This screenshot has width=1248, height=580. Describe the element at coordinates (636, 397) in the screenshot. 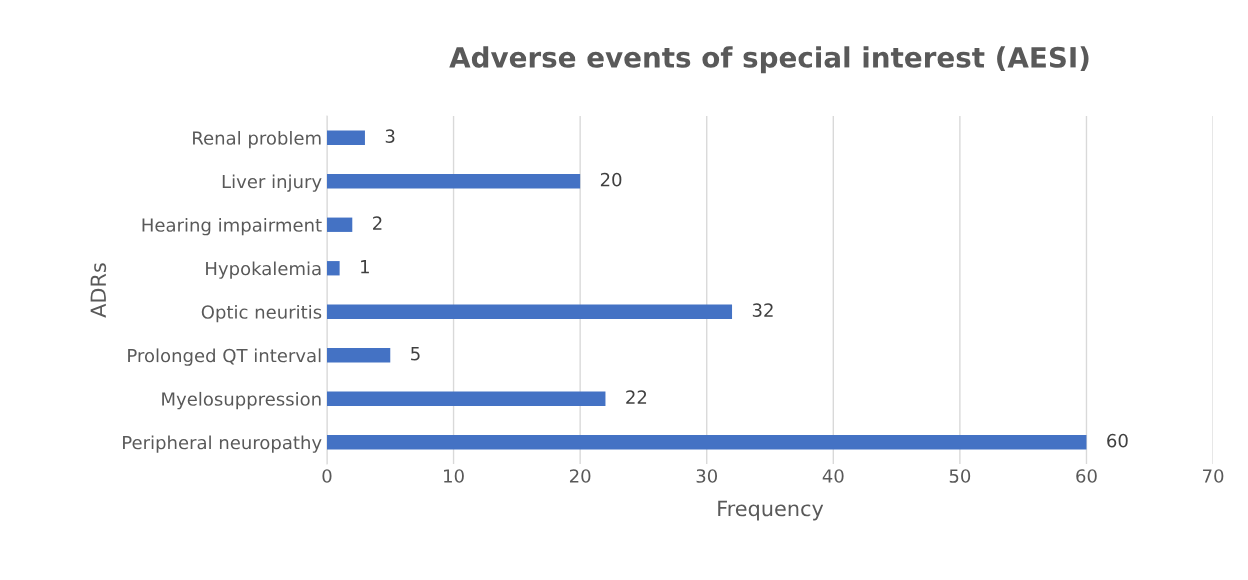

I see `data-label: 22` at that location.